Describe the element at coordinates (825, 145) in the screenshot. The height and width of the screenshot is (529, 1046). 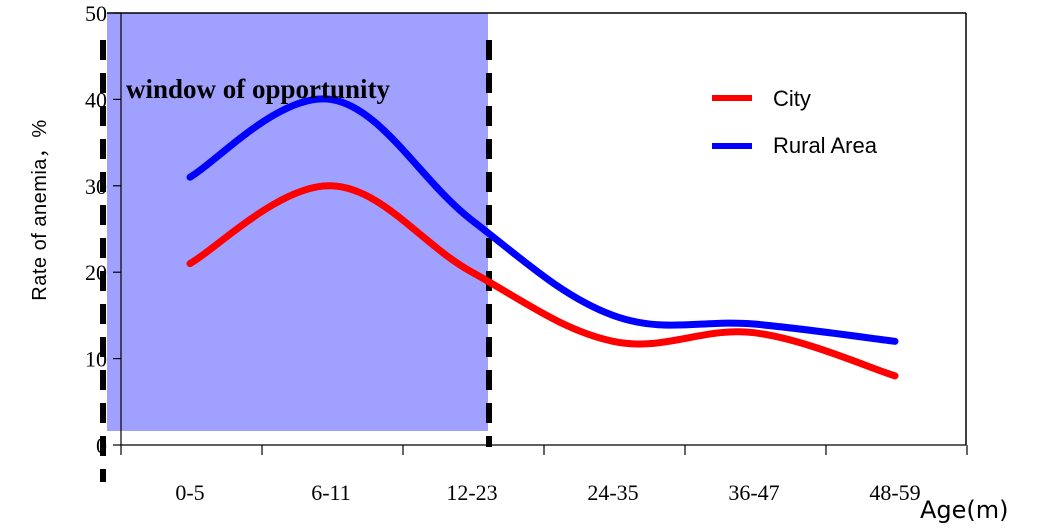
I see `legend-label-rural: Rural Area` at that location.